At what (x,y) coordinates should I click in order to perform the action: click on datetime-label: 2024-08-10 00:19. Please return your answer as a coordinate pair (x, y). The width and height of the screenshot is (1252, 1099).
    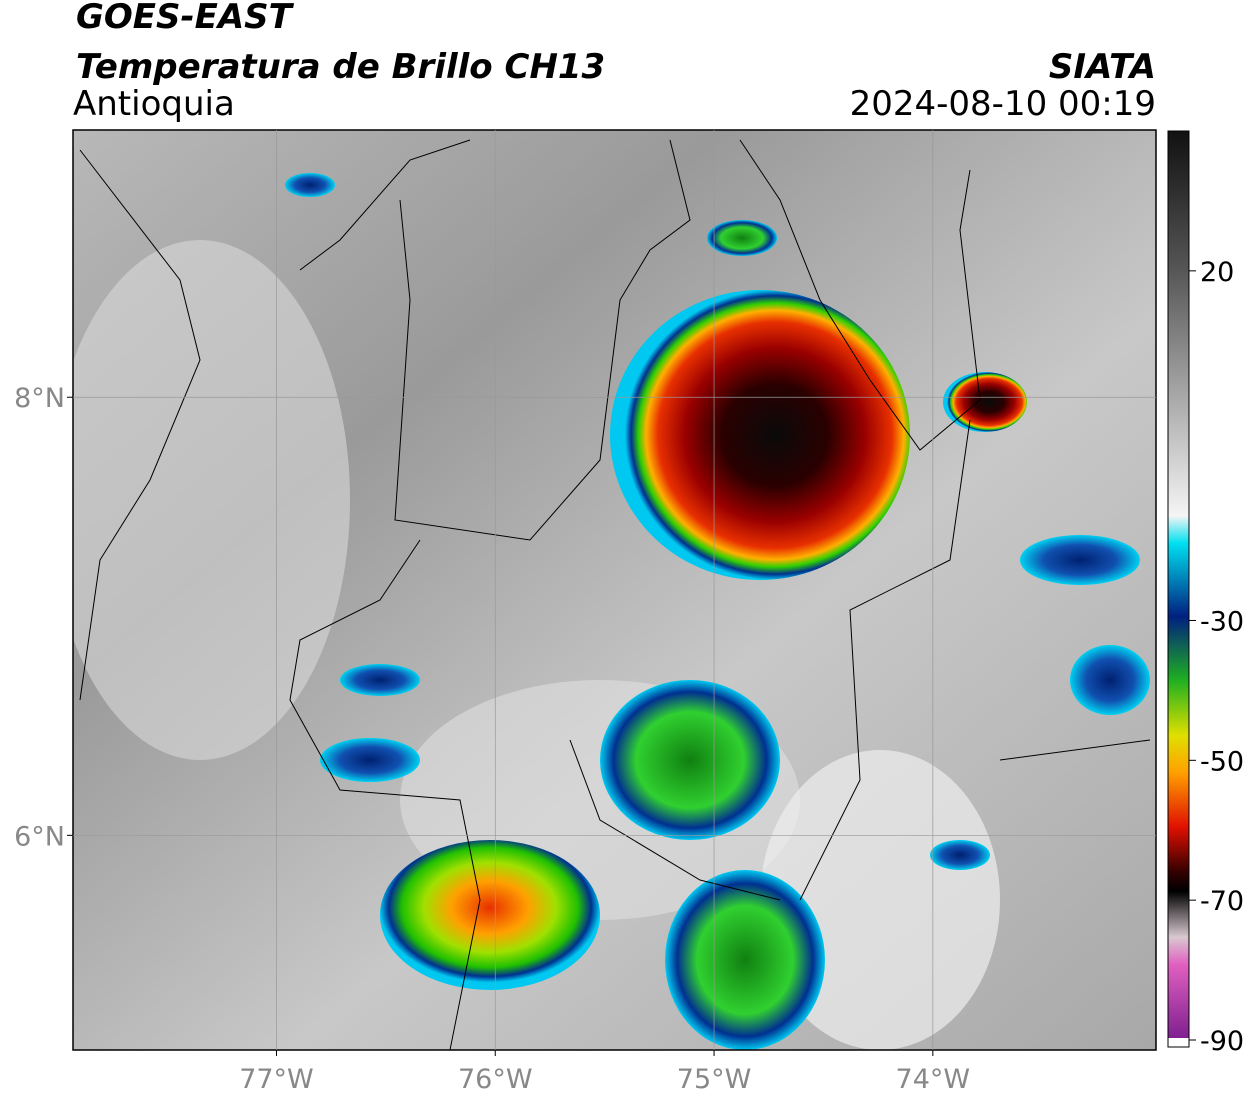
    Looking at the image, I should click on (1003, 104).